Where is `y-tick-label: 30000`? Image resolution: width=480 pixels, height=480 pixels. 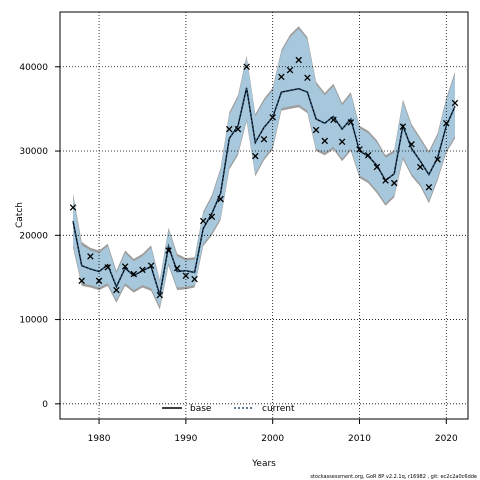 y-tick-label: 30000 is located at coordinates (33, 152).